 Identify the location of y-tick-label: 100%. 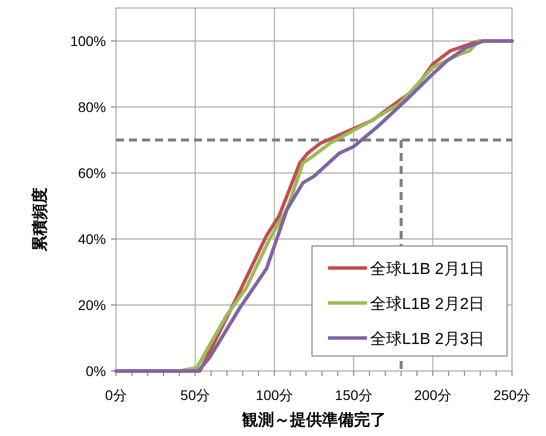
(88, 41).